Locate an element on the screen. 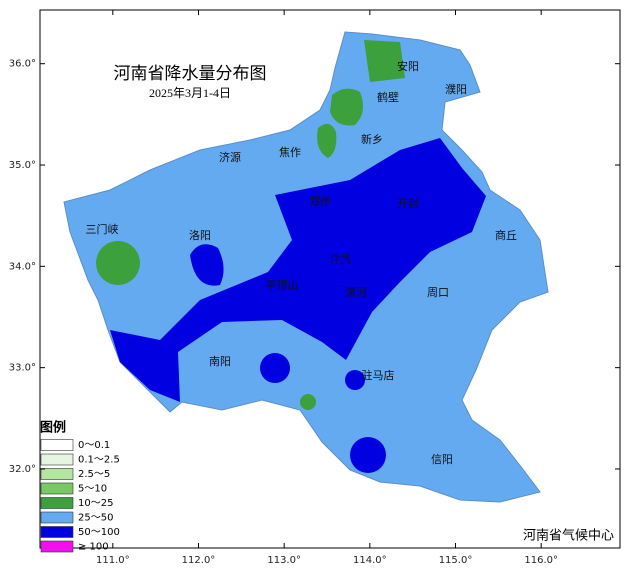 The height and width of the screenshot is (576, 640). legend-title: 图例 is located at coordinates (53, 428).